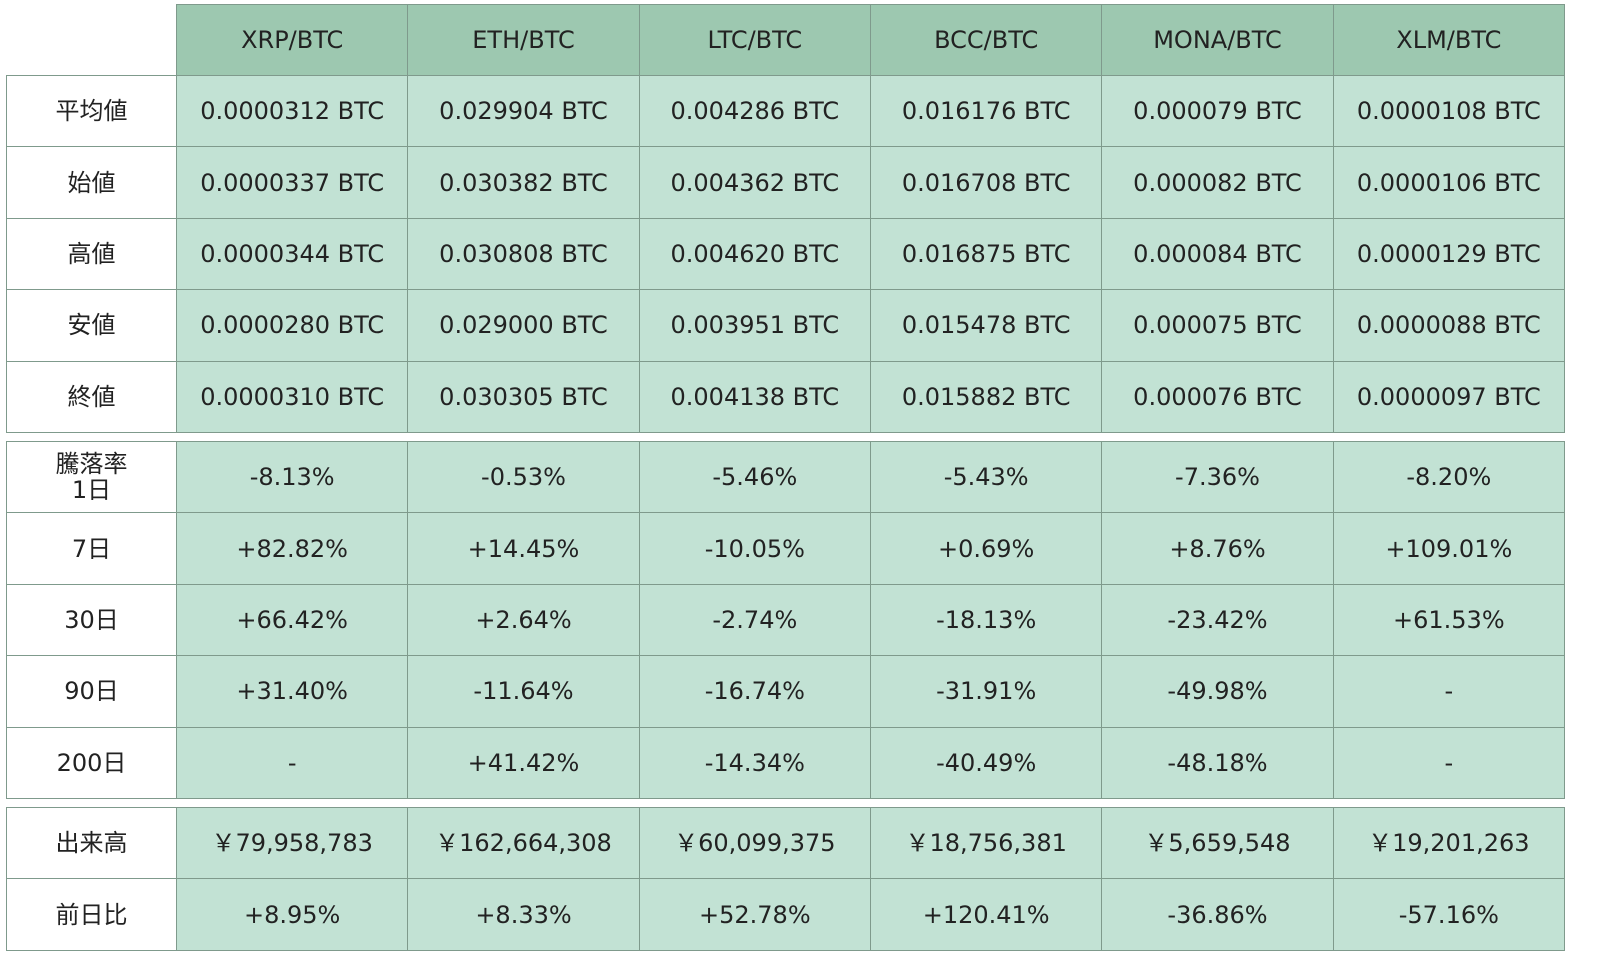 The image size is (1600, 973). Describe the element at coordinates (1217, 325) in the screenshot. I see `table-cell: 0.000075 BTC` at that location.